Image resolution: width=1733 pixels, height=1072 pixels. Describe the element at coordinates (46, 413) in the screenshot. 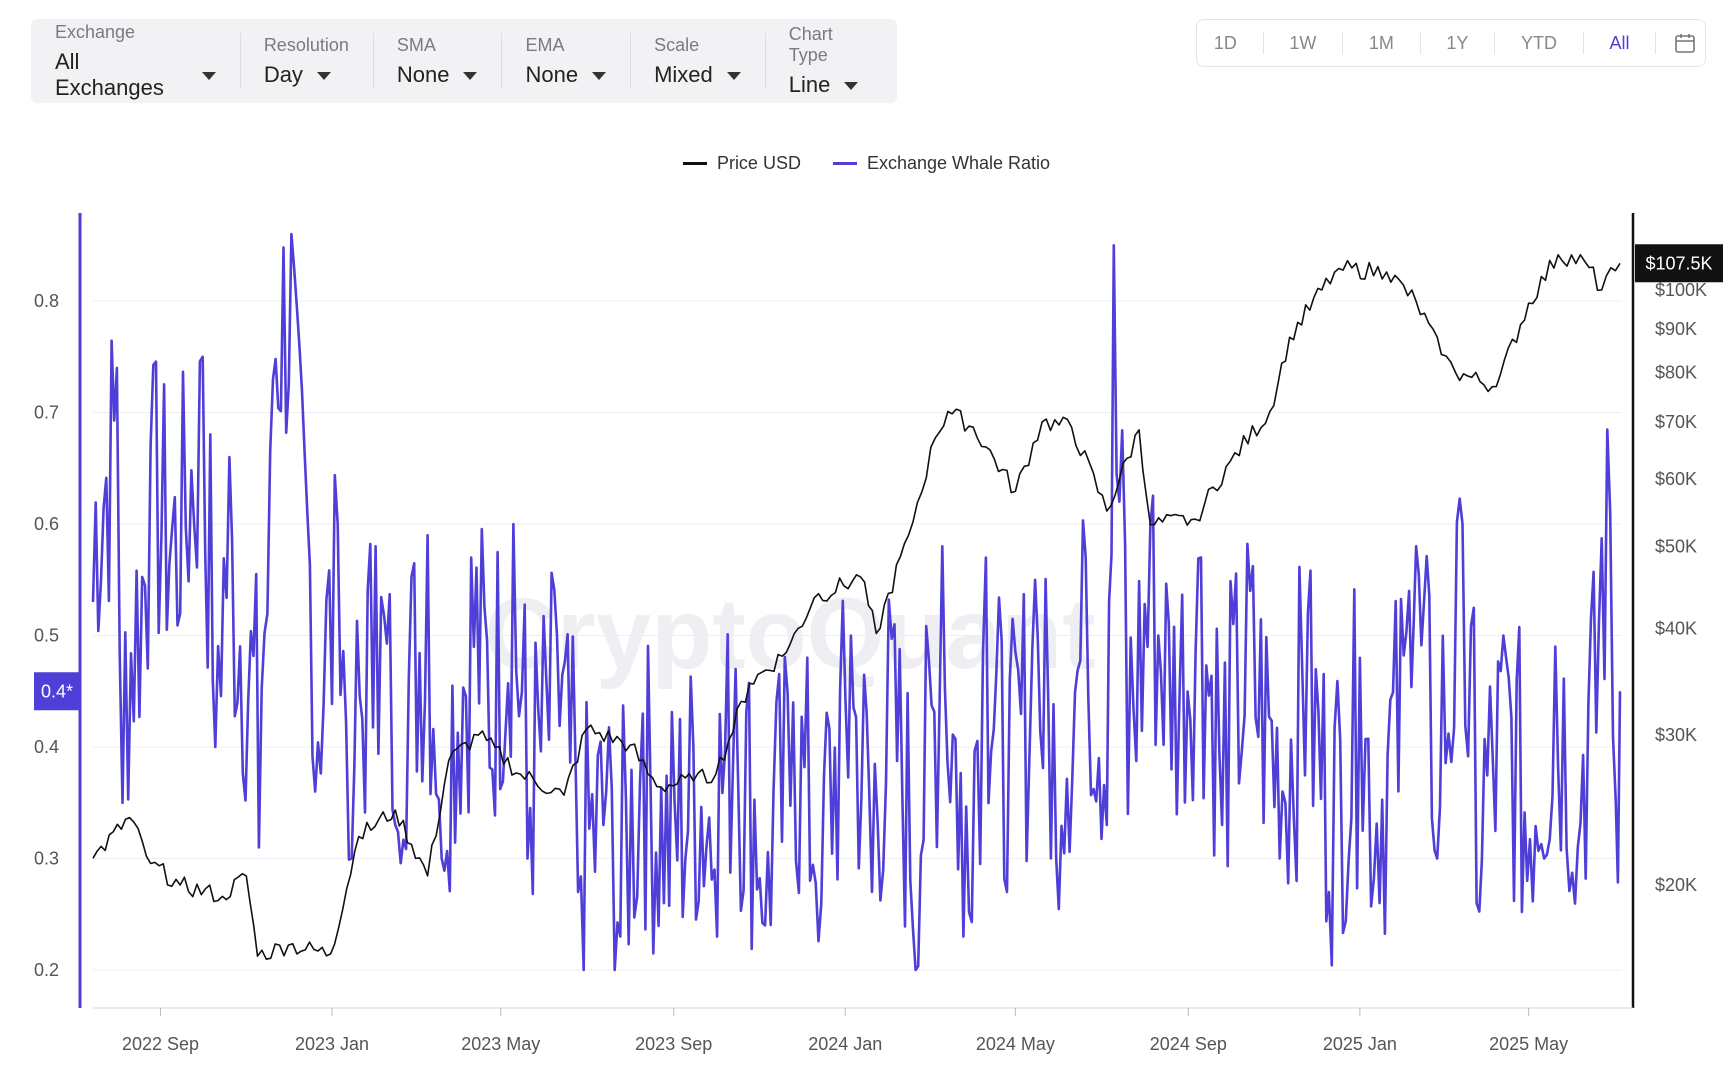

I see `y-left-tick-label: 0.7` at that location.